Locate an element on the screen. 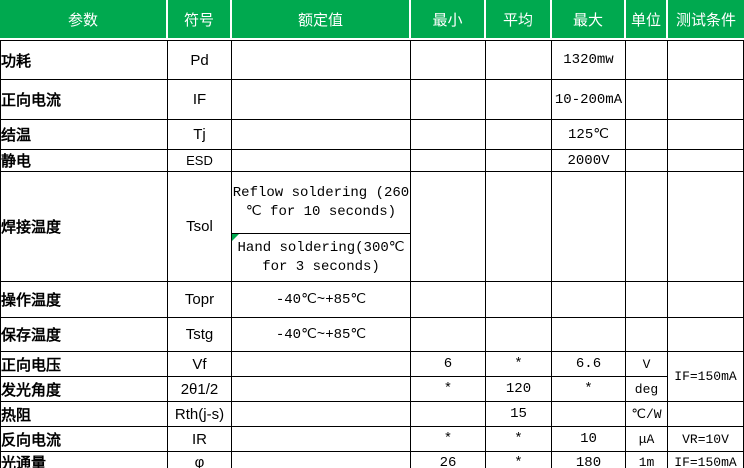 The image size is (744, 468). cell-unit: deg is located at coordinates (647, 389).